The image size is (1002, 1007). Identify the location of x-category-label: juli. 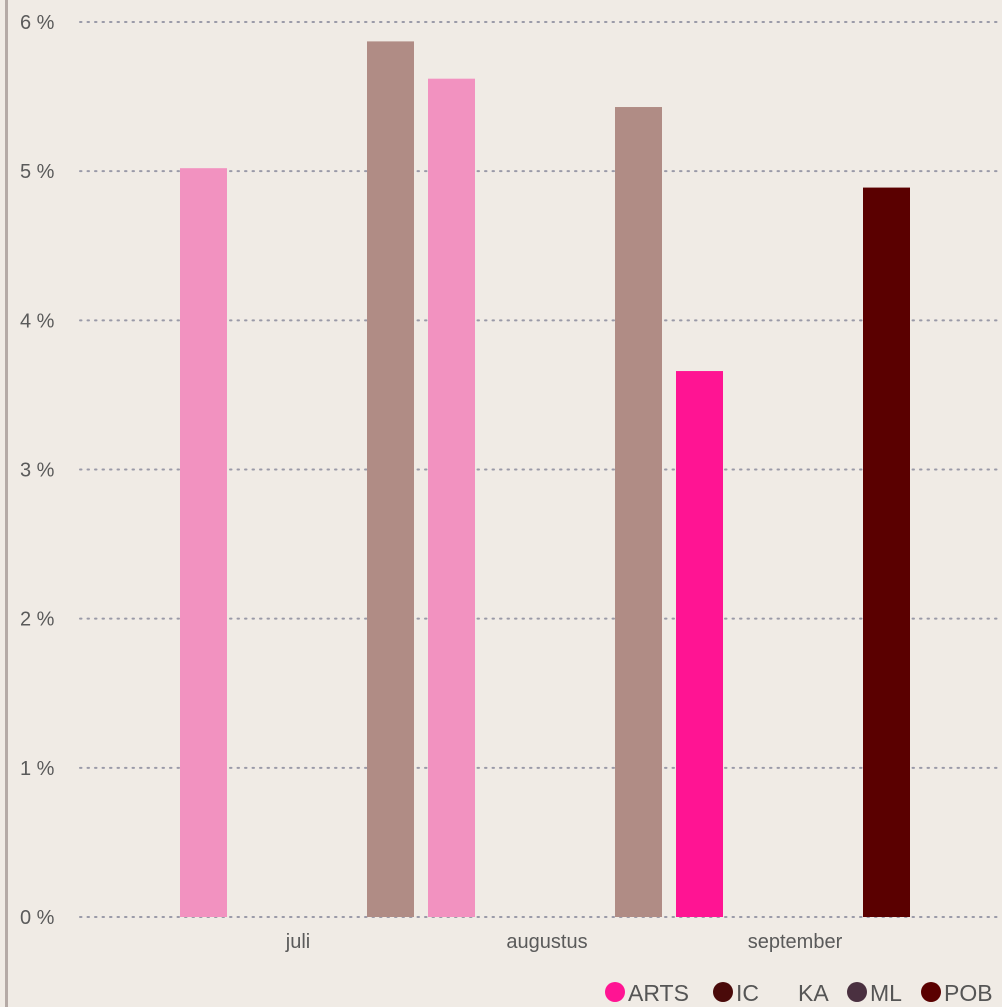
(297, 942).